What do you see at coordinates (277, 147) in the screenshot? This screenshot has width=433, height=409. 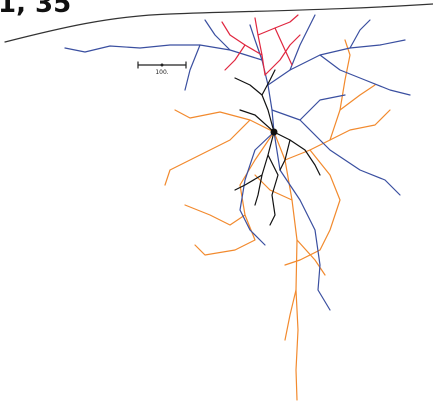 I see `black-neuron` at bounding box center [277, 147].